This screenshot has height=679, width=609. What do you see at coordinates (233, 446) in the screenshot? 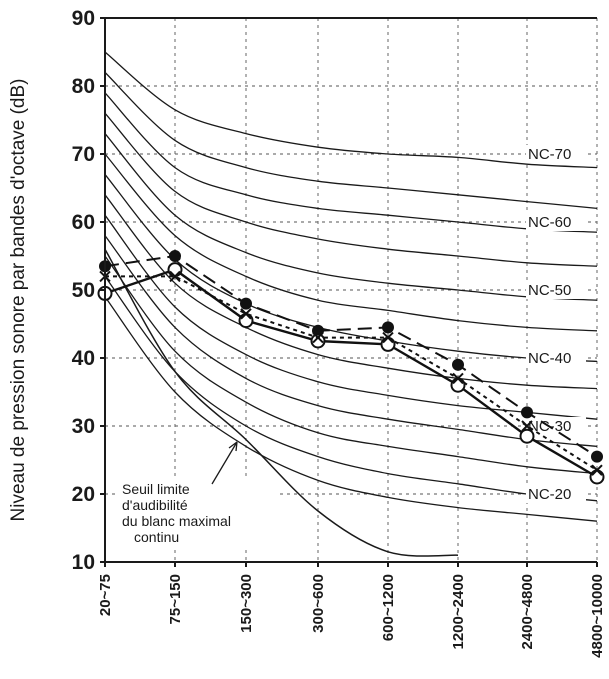
I see `annotation-arrowhead` at bounding box center [233, 446].